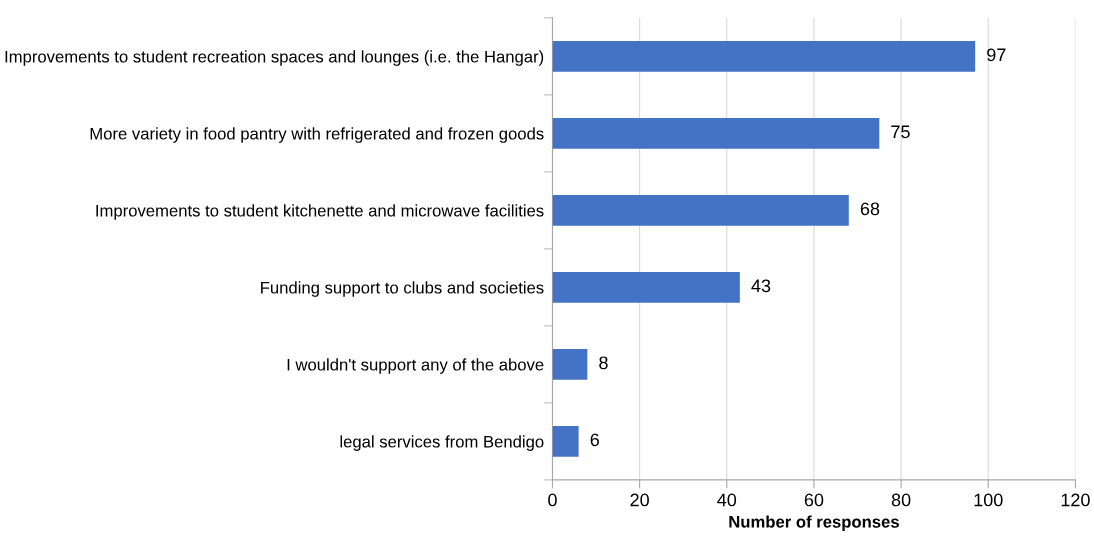  Describe the element at coordinates (552, 500) in the screenshot. I see `x-tick-label: 0` at that location.